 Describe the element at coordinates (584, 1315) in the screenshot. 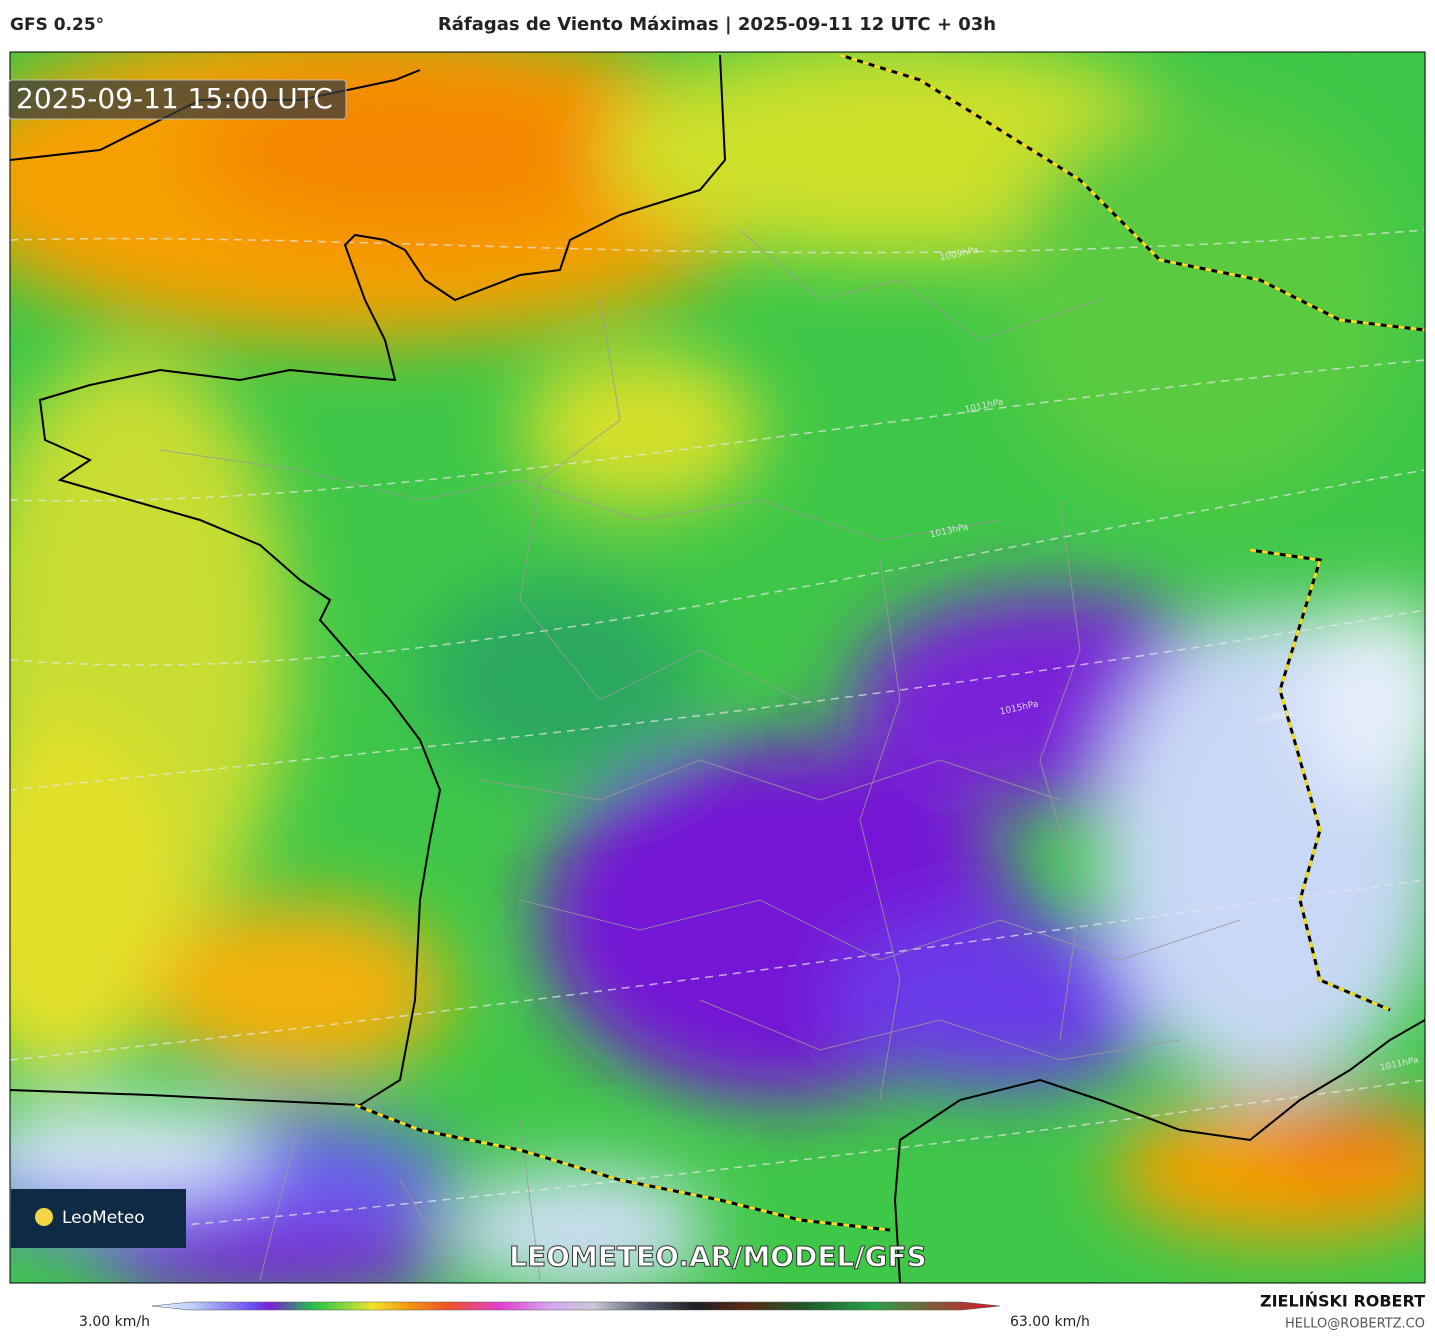

I see `colorbar: 3.00 km/h 63.00 km/h` at that location.